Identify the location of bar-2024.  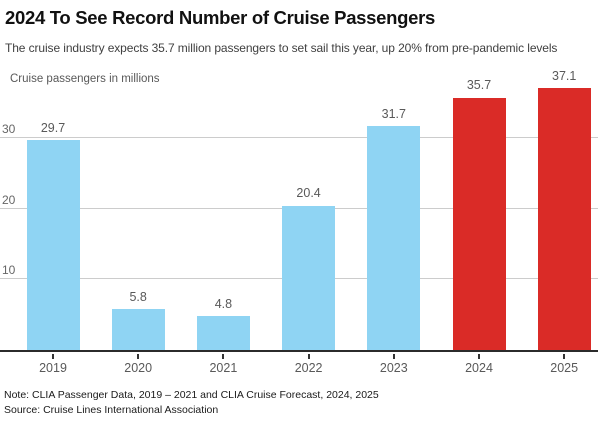
(479, 223).